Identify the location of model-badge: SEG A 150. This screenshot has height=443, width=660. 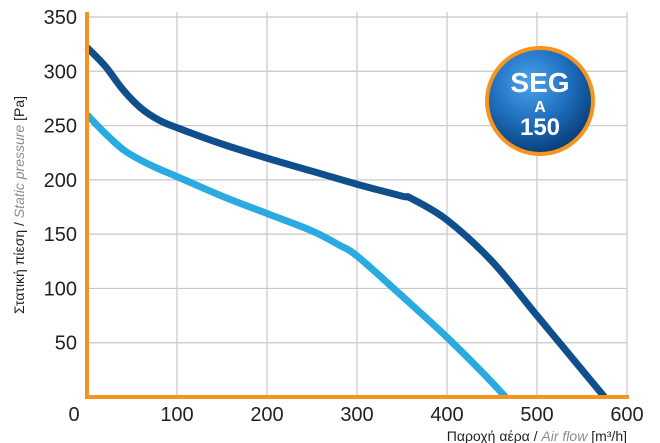
(540, 101).